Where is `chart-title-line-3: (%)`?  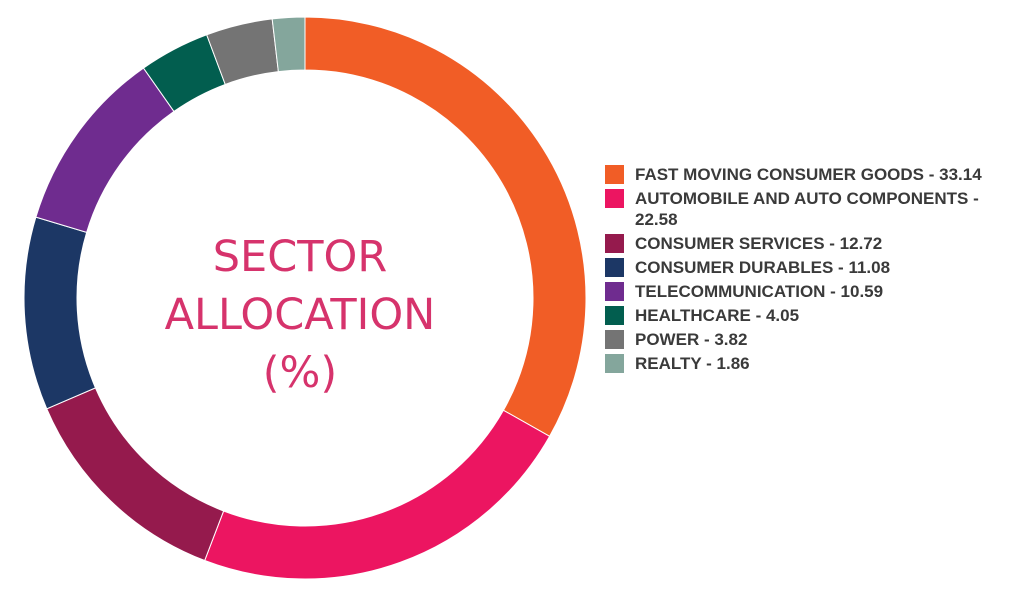
chart-title-line-3: (%) is located at coordinates (300, 373).